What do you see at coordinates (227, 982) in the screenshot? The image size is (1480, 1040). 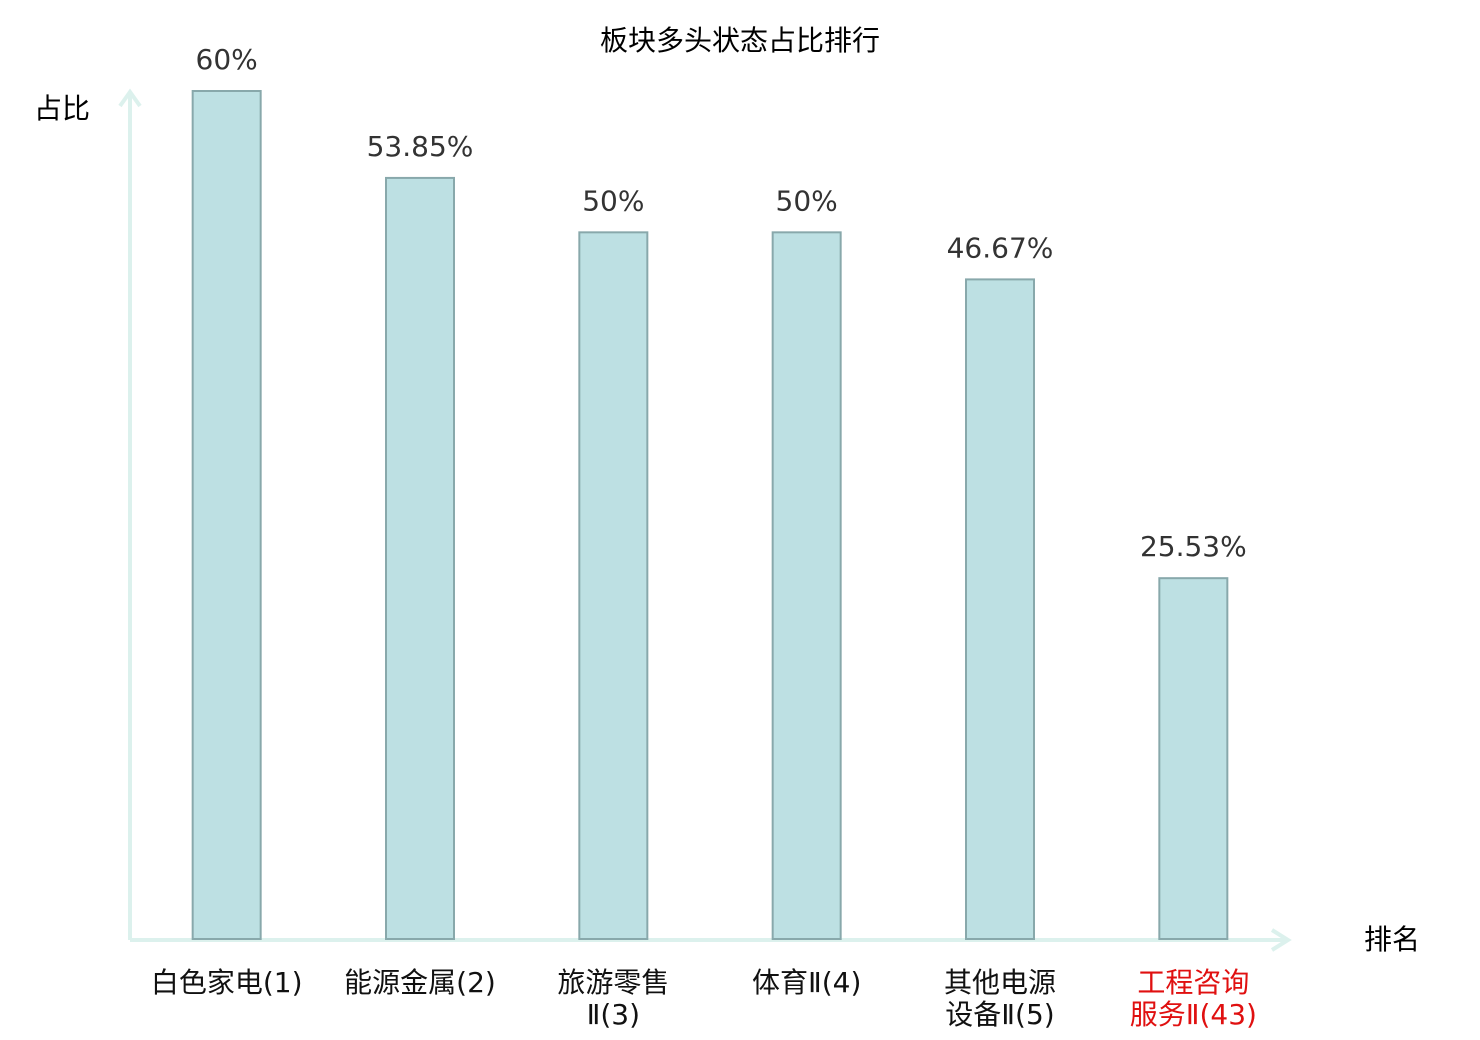 I see `x-tick-label: 白色家电(1)` at bounding box center [227, 982].